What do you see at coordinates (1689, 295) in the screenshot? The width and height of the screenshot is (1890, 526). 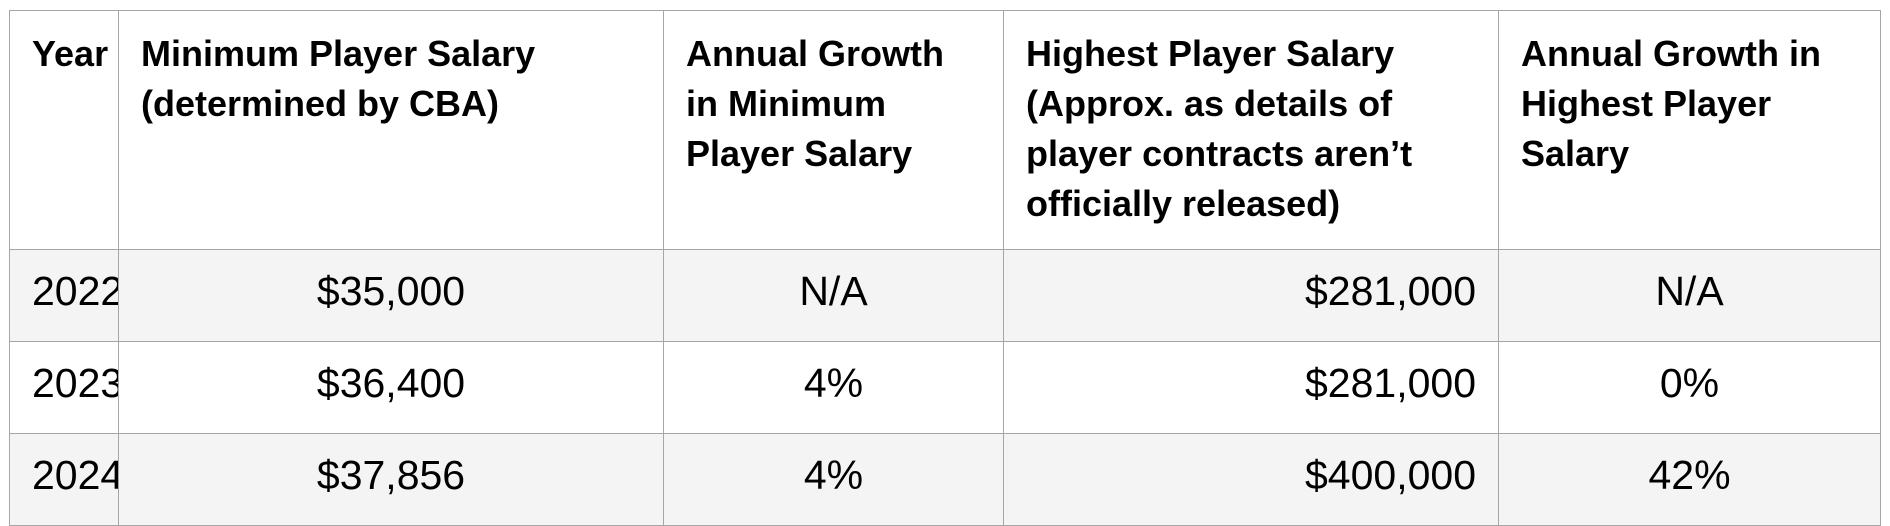 I see `cell-2022-highest-growth: N/A` at bounding box center [1689, 295].